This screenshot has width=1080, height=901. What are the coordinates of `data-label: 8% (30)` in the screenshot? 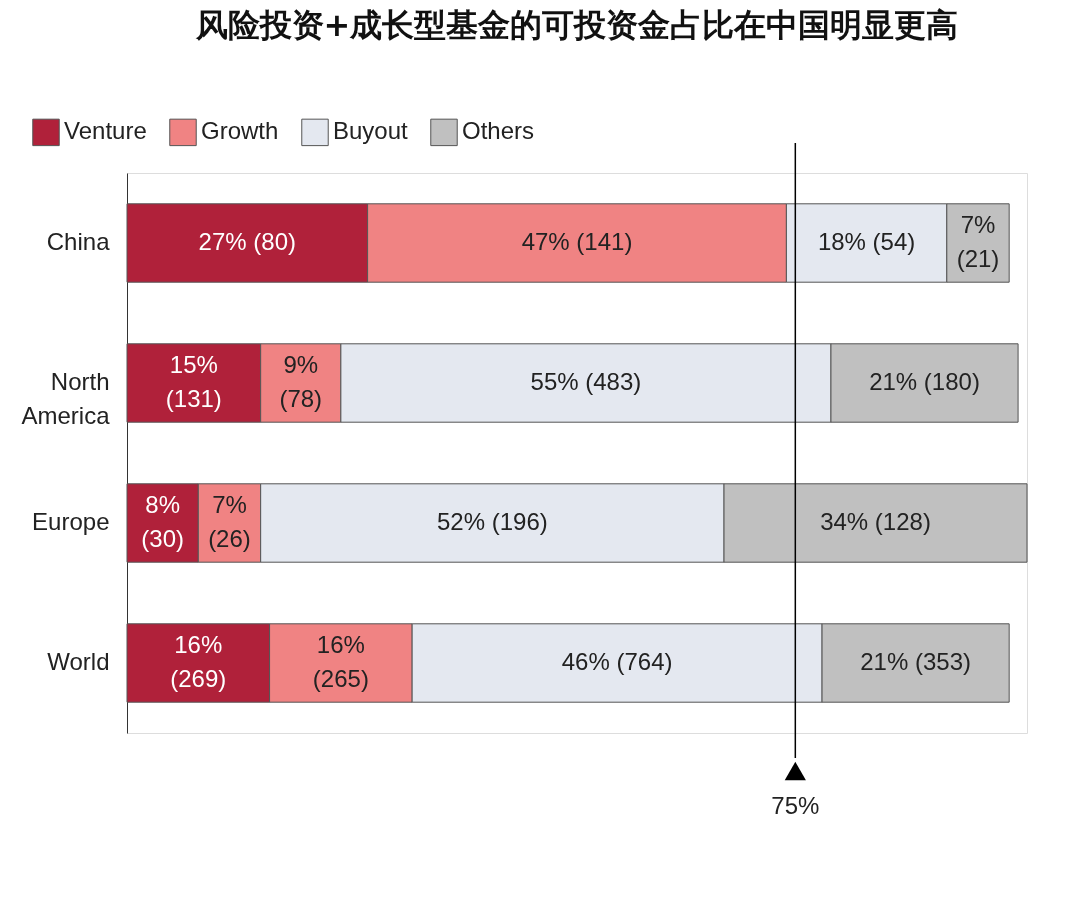 It's located at (162, 521).